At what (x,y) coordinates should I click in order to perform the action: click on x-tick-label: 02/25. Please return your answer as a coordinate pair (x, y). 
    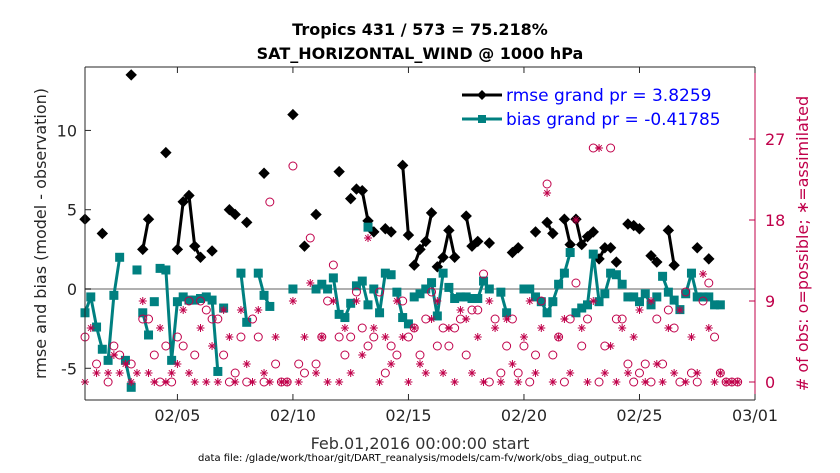
    Looking at the image, I should click on (639, 415).